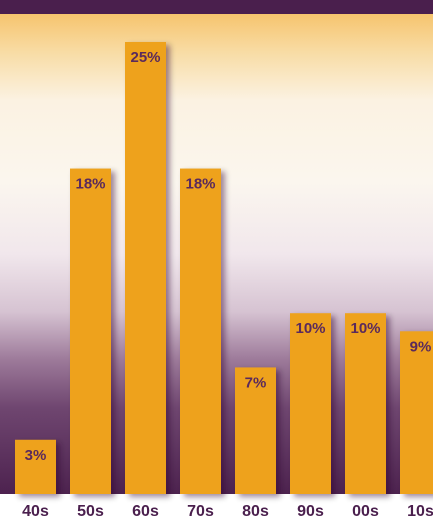  Describe the element at coordinates (35, 511) in the screenshot. I see `x-tick-label: 40s` at that location.